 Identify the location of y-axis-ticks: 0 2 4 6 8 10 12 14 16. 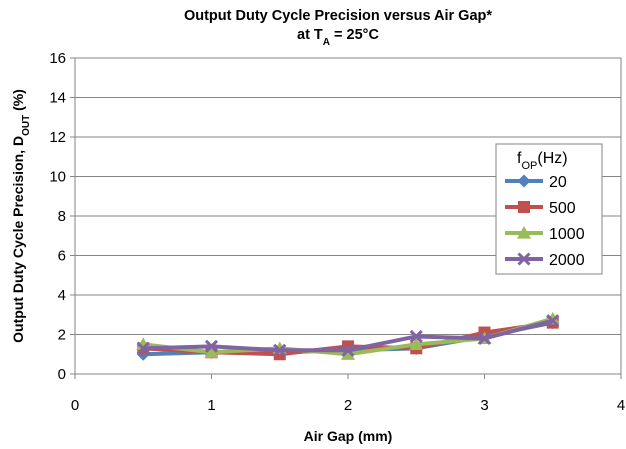
(62, 216).